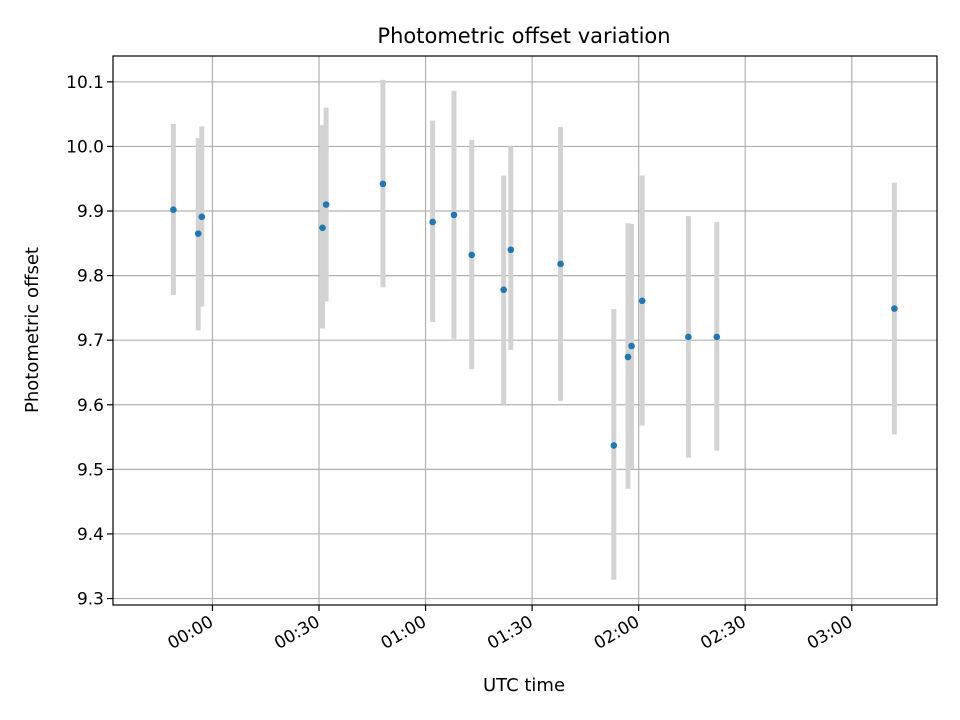 The height and width of the screenshot is (720, 960). I want to click on y-tick-label: 10.0, so click(85, 147).